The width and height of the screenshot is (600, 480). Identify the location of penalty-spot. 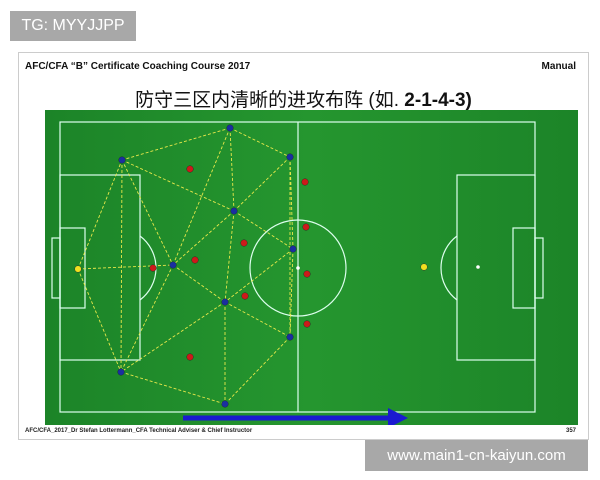
(478, 267).